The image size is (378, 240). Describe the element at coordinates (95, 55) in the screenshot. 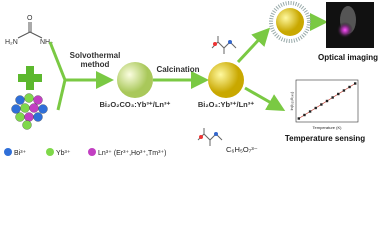

I see `step-label-line: Solvothermal` at that location.